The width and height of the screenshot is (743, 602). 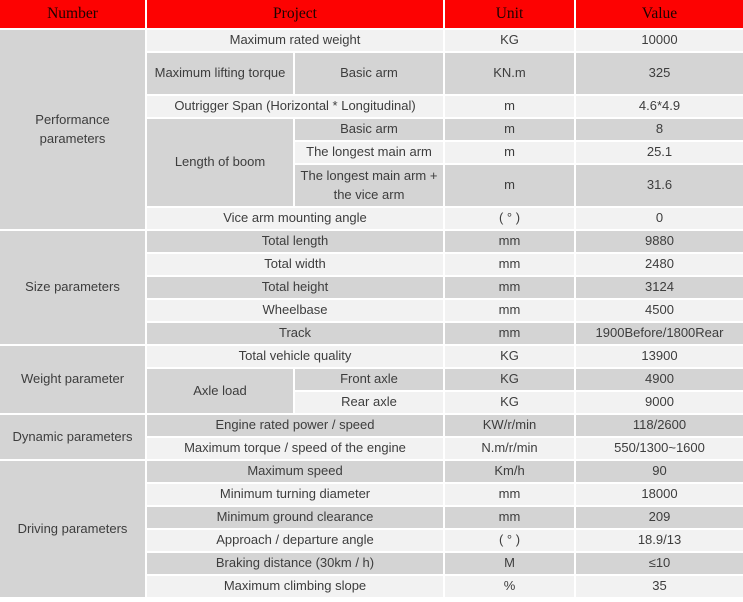 I want to click on value-cell: 2480, so click(x=659, y=264).